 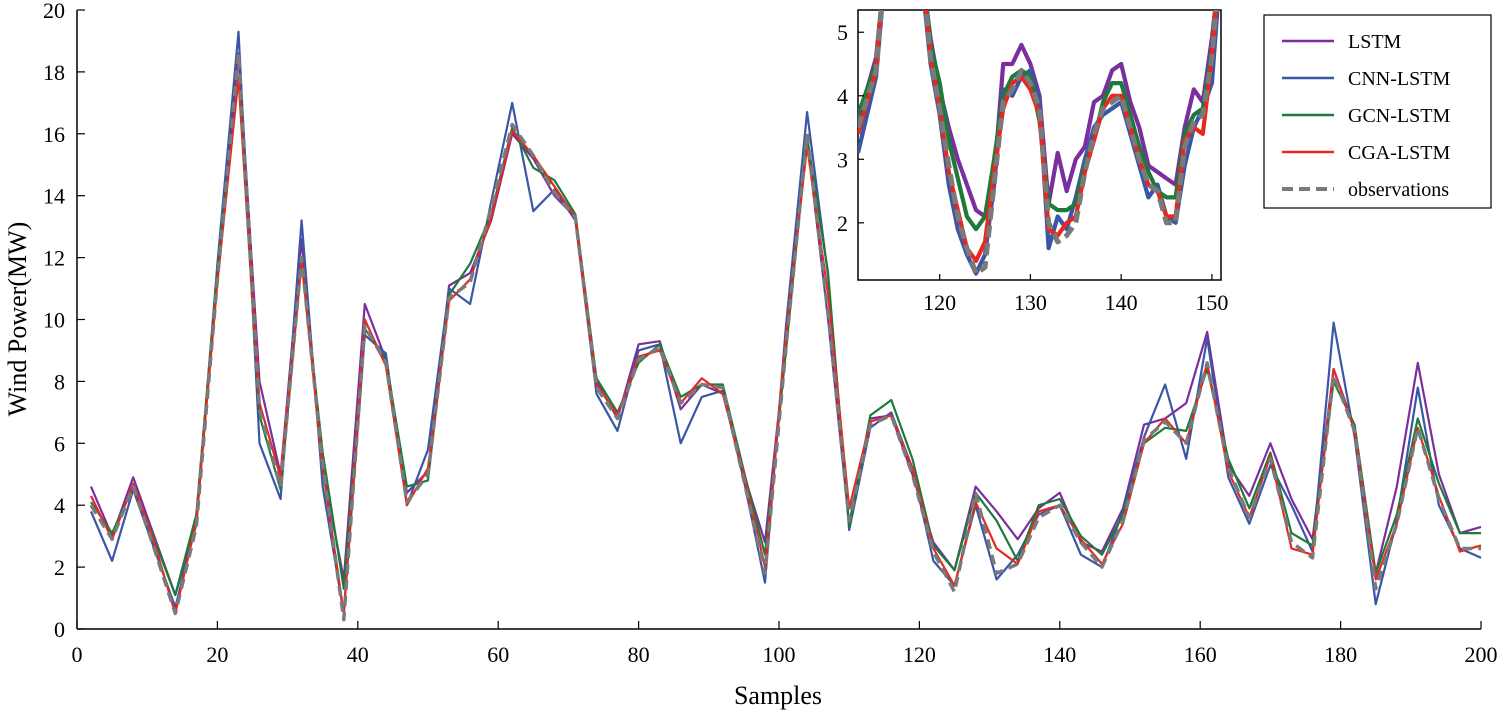 What do you see at coordinates (59, 443) in the screenshot?
I see `y-tick-label: 6` at bounding box center [59, 443].